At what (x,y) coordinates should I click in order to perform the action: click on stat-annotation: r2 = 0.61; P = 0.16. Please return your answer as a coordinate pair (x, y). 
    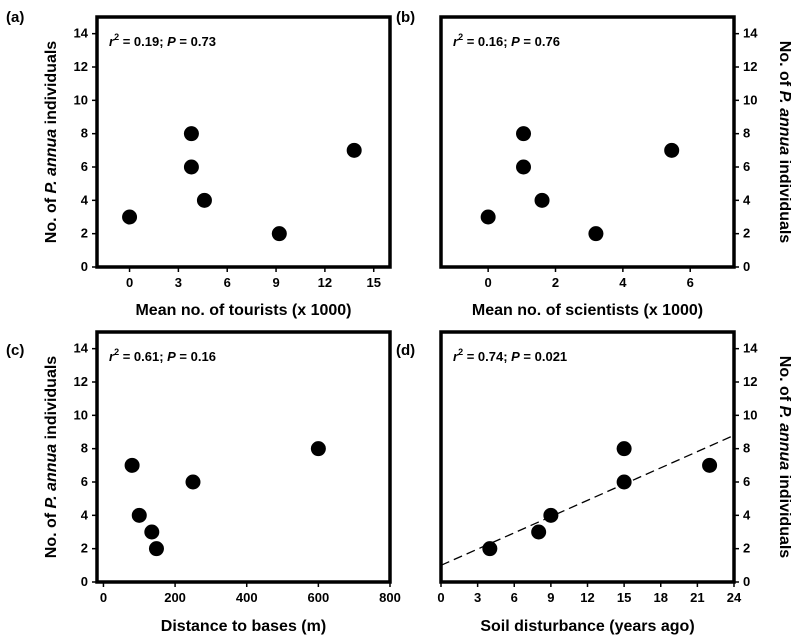
    Looking at the image, I should click on (162, 355).